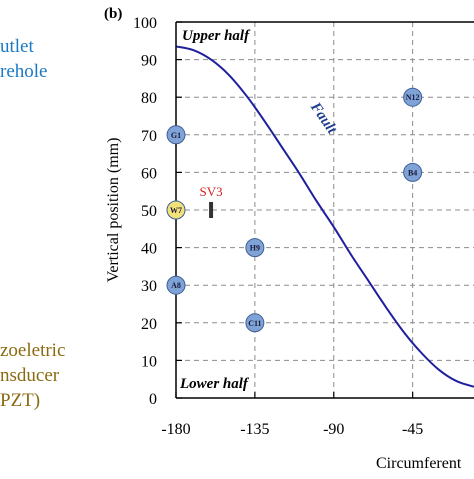 This screenshot has height=479, width=474. Describe the element at coordinates (149, 98) in the screenshot. I see `y-tick-label: 80` at that location.